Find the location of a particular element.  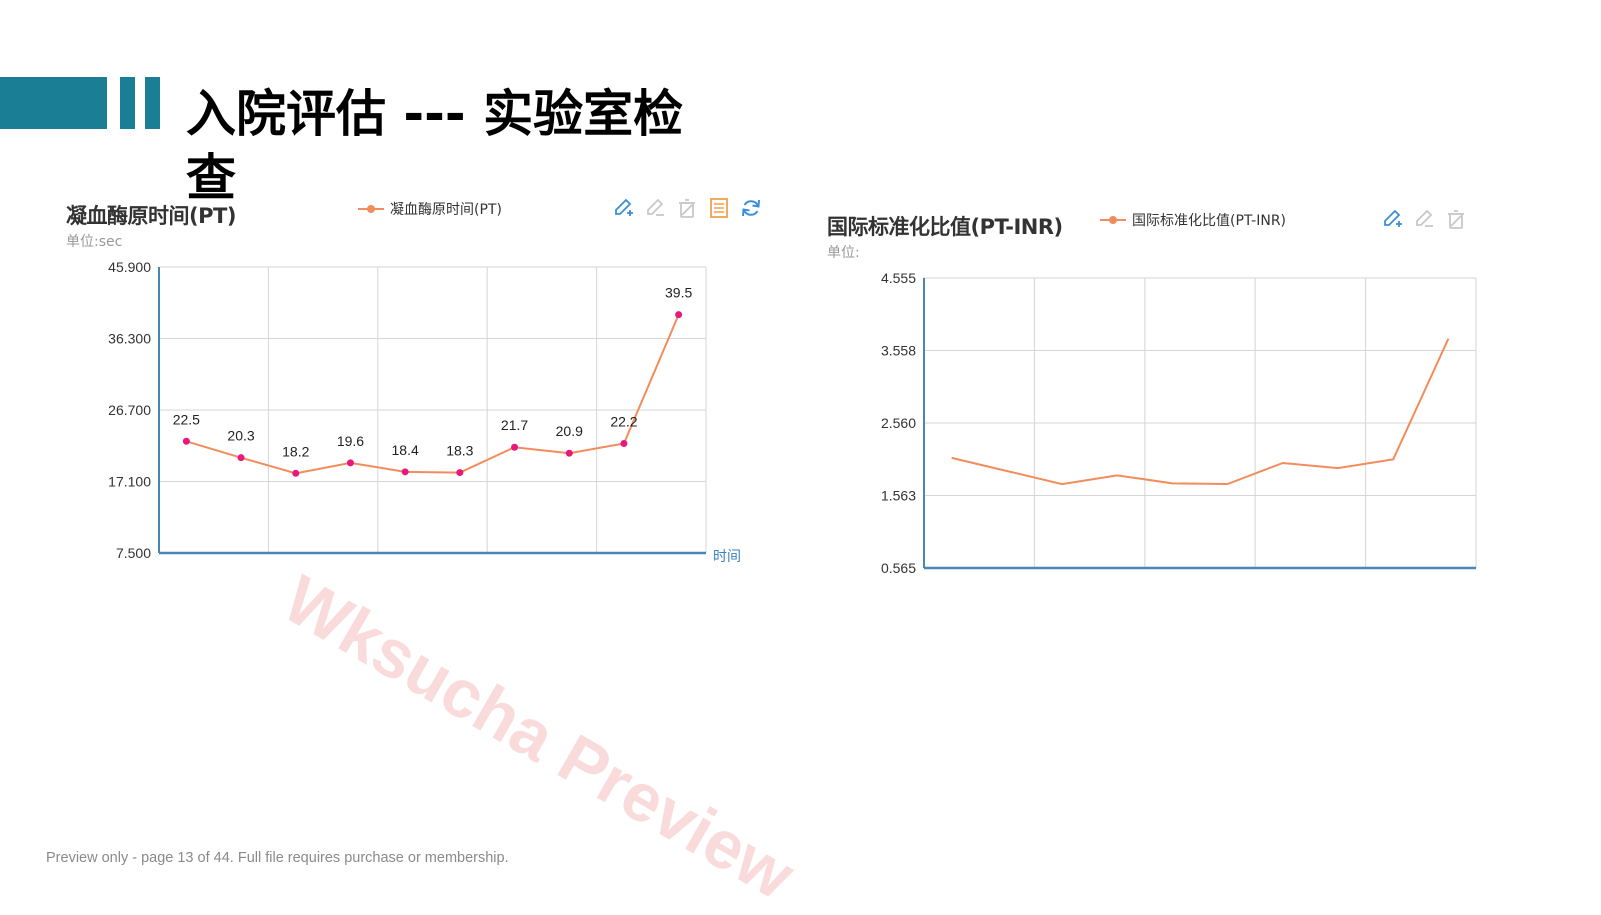

pt-data-label: 18.4 is located at coordinates (405, 450).